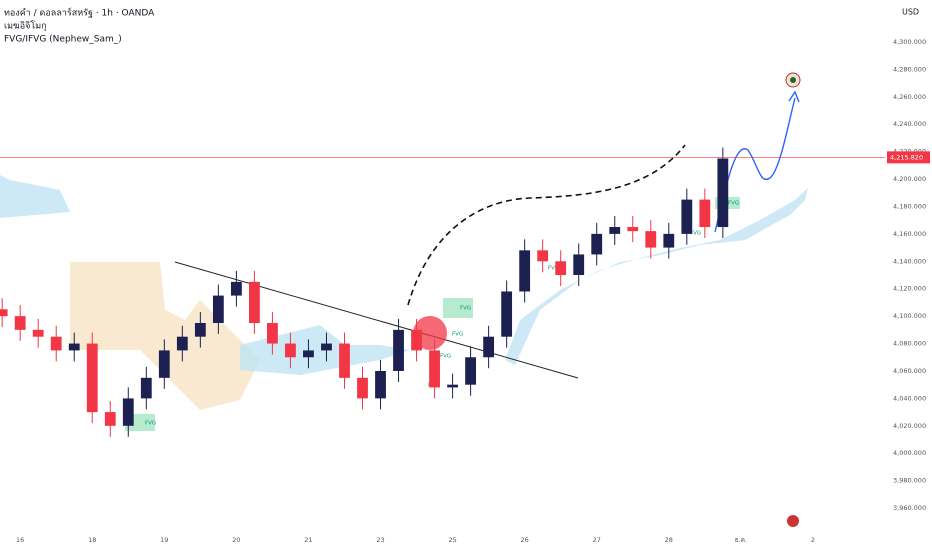 The width and height of the screenshot is (932, 550). I want to click on x-tick-label: 18, so click(92, 540).